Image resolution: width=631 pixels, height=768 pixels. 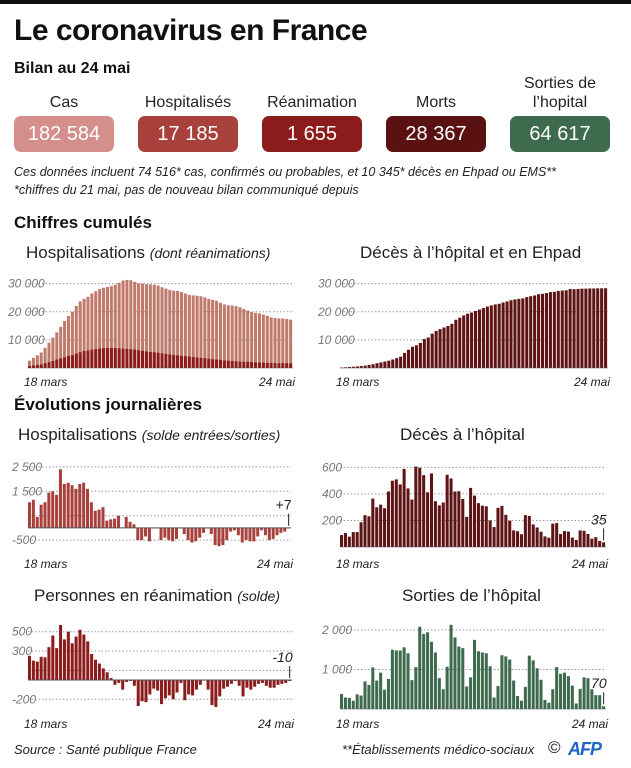 I want to click on y-tick-label: 1 000, so click(x=337, y=669).